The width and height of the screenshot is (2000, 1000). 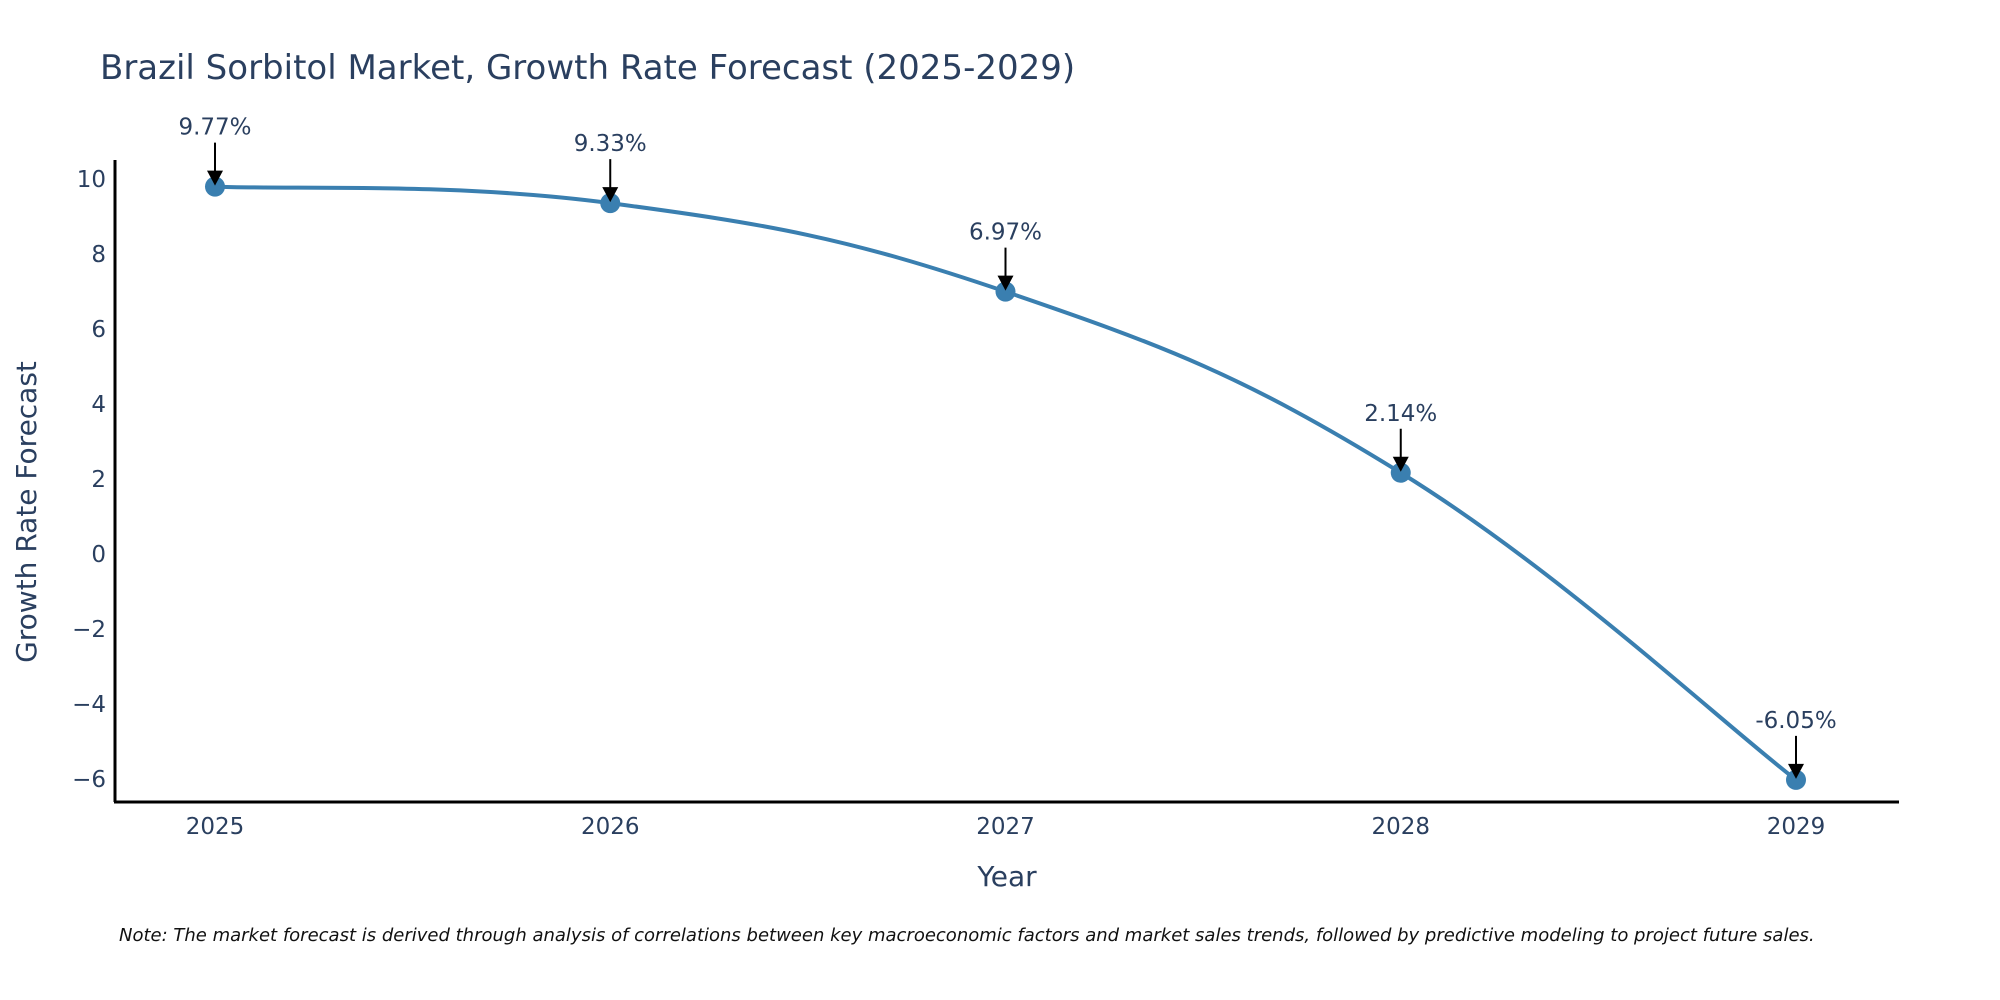 I want to click on y-tick-label: 8, so click(x=98, y=255).